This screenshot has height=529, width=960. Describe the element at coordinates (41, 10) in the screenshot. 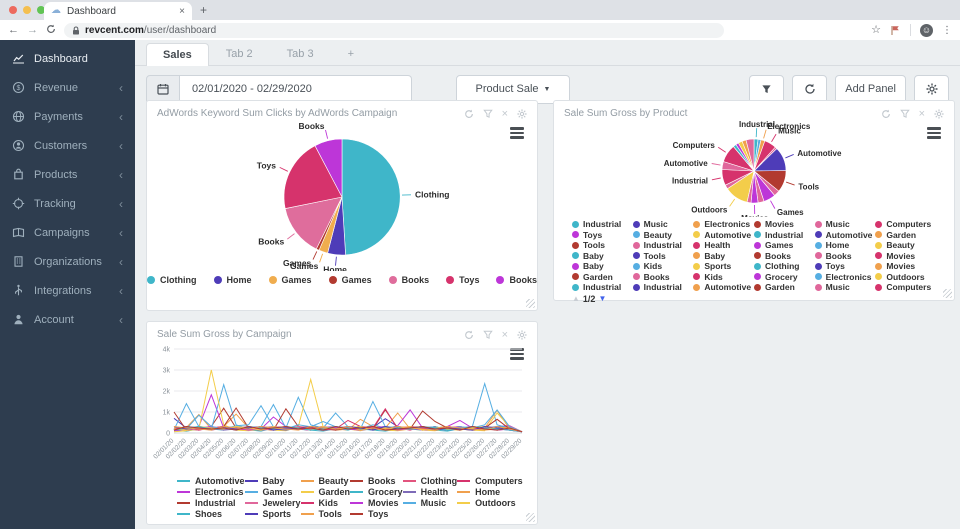

I see `maximize-window-button` at that location.